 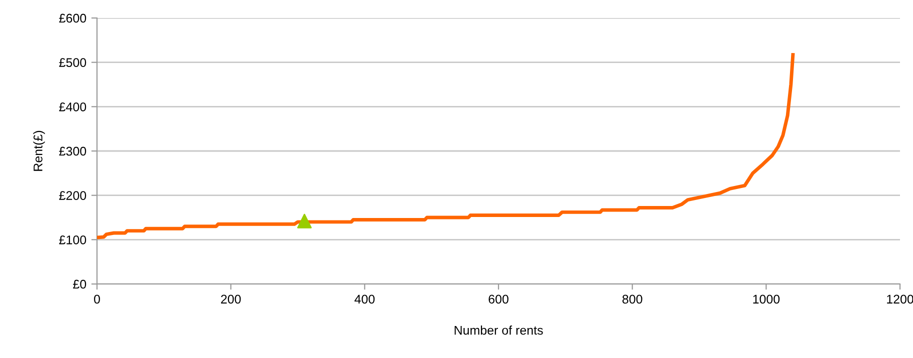 I want to click on y-tick-label: £400, so click(x=72, y=107).